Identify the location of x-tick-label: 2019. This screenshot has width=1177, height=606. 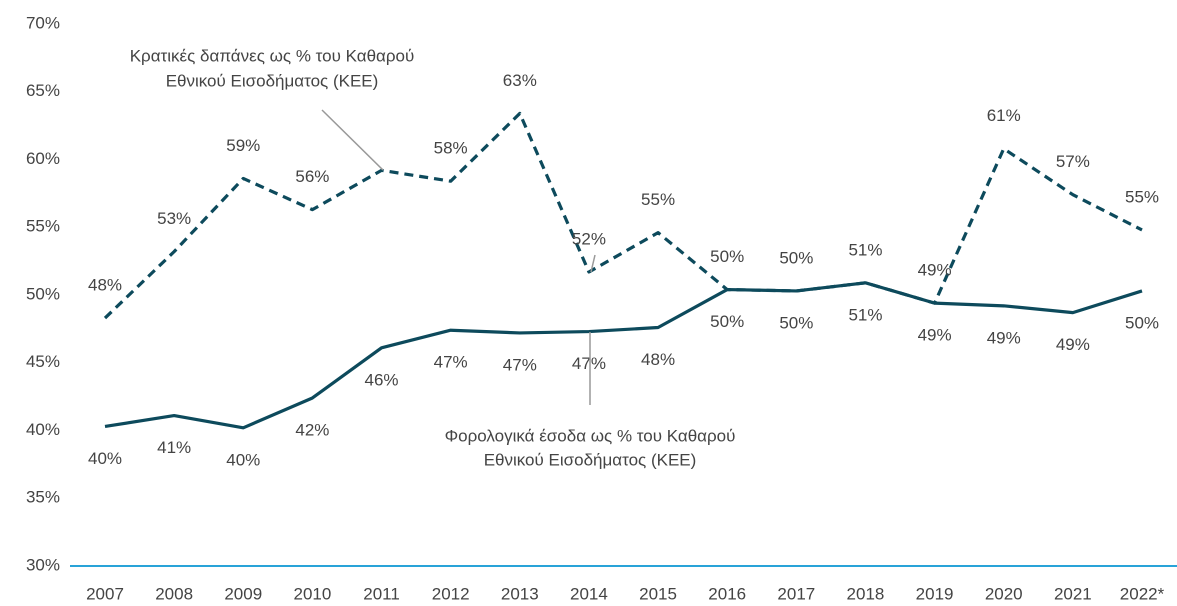
(935, 593).